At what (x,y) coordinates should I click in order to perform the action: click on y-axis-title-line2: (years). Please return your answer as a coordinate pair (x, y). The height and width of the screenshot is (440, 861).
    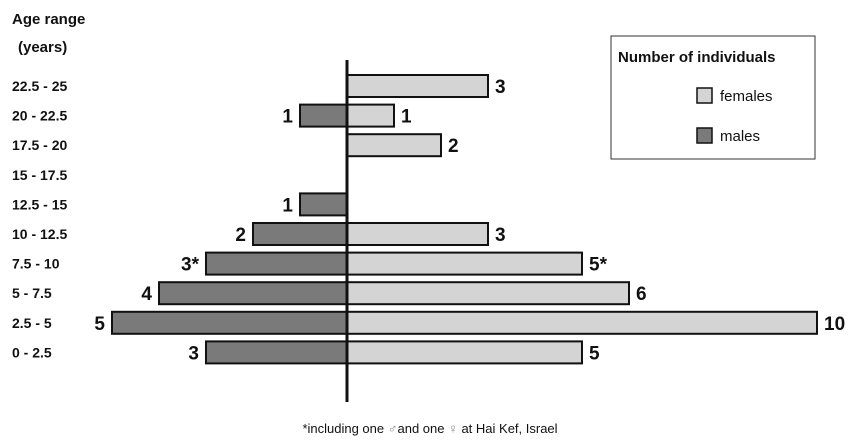
    Looking at the image, I should click on (42, 47).